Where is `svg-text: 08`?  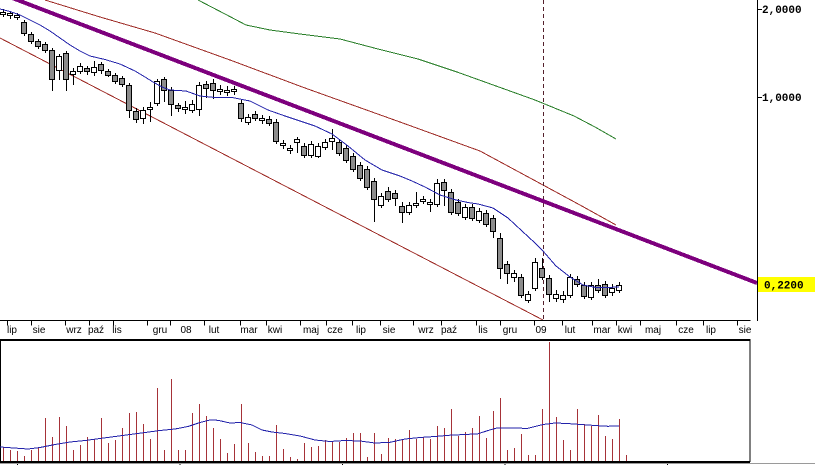 svg-text: 08 is located at coordinates (186, 330).